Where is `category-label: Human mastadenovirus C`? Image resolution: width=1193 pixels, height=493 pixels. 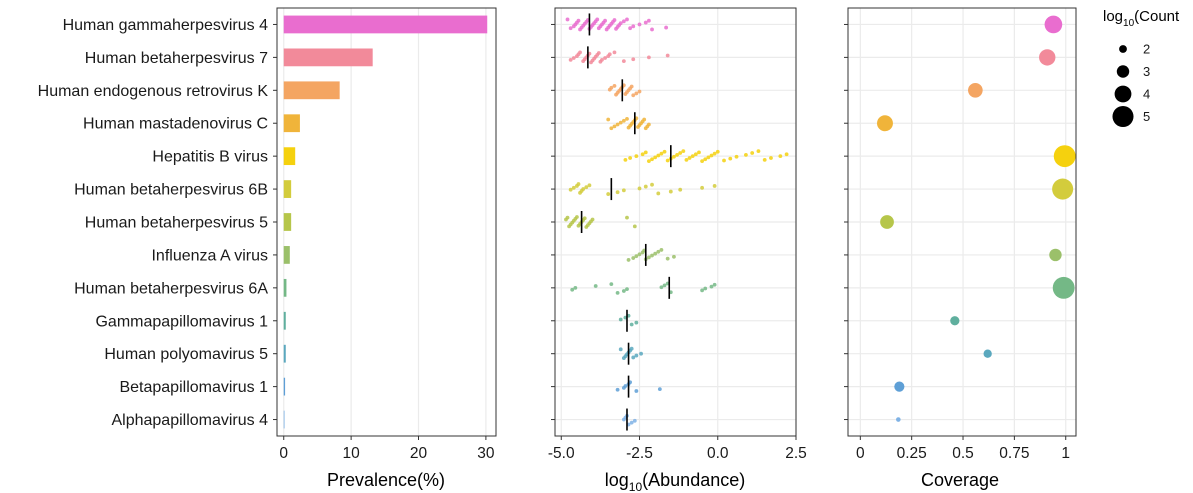 category-label: Human mastadenovirus C is located at coordinates (175, 124).